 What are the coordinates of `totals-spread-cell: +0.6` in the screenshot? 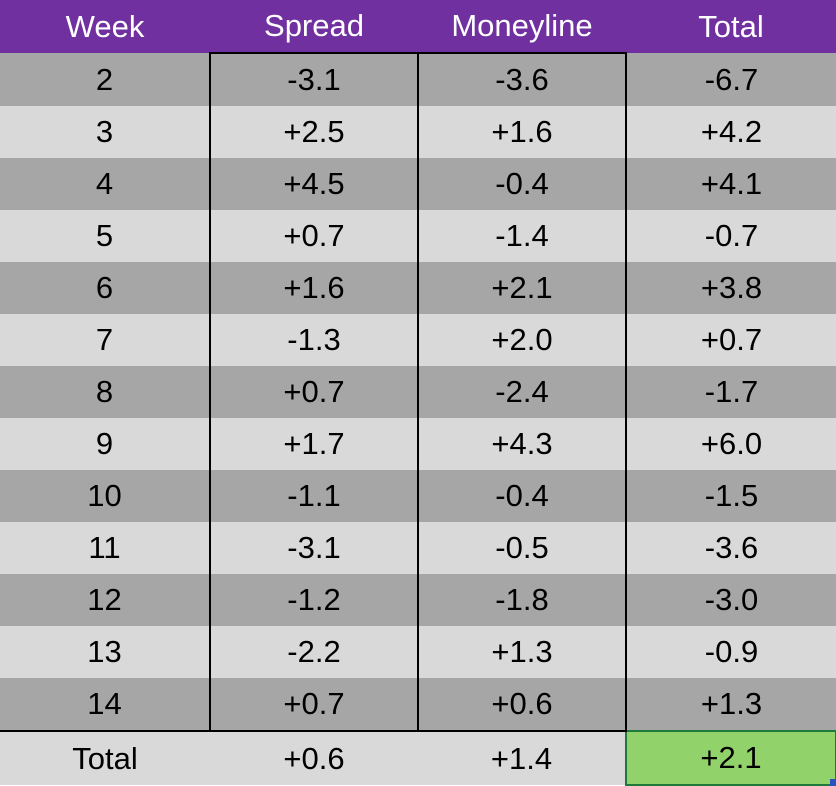 It's located at (314, 757).